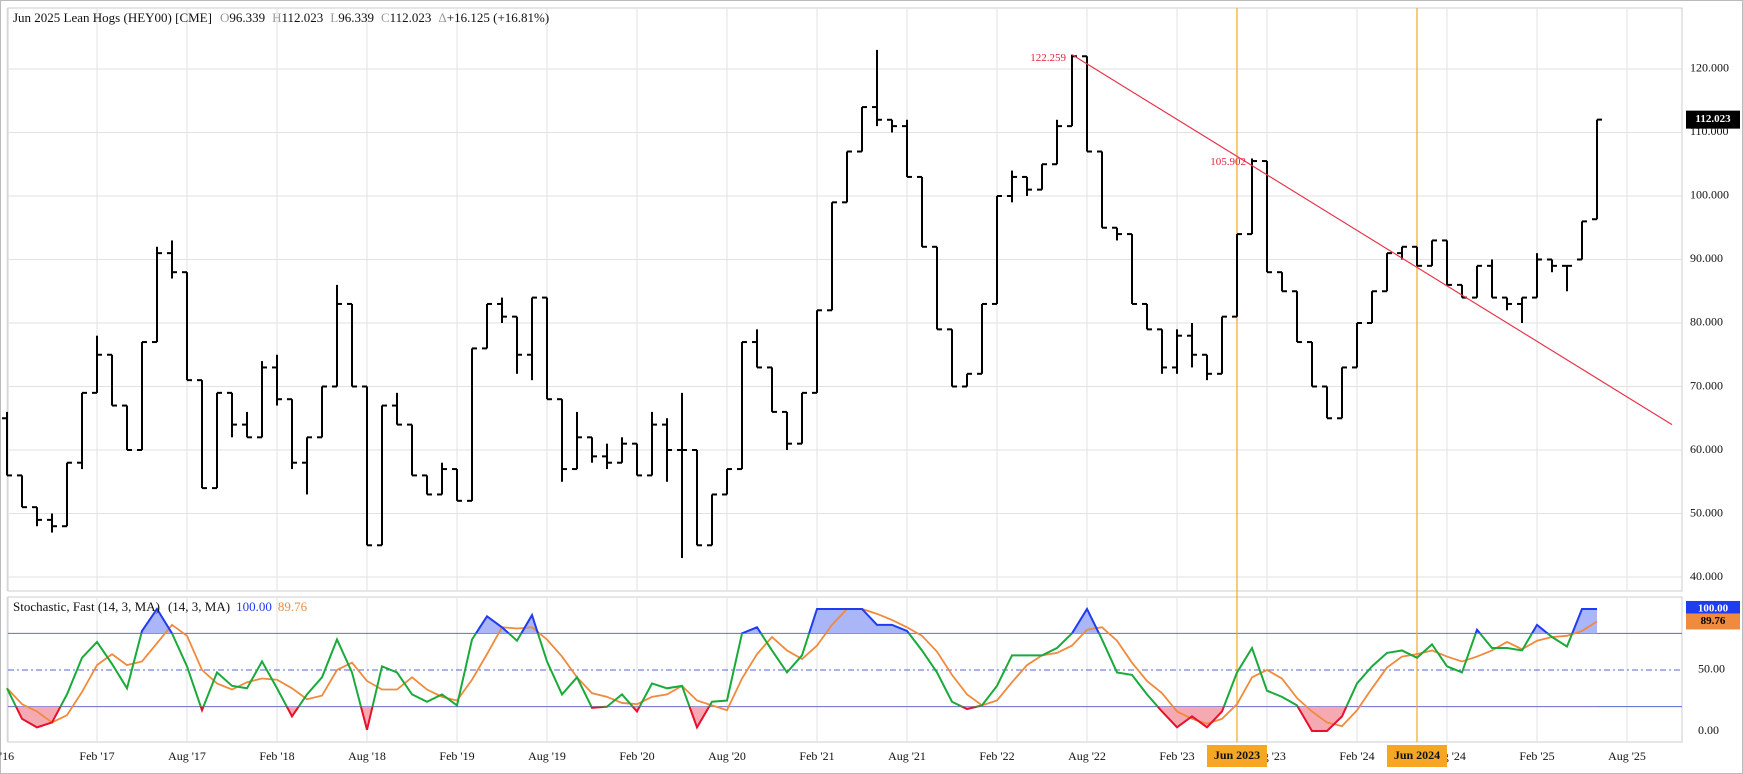 The width and height of the screenshot is (1743, 774). I want to click on k-box-label: 100.00, so click(1713, 608).